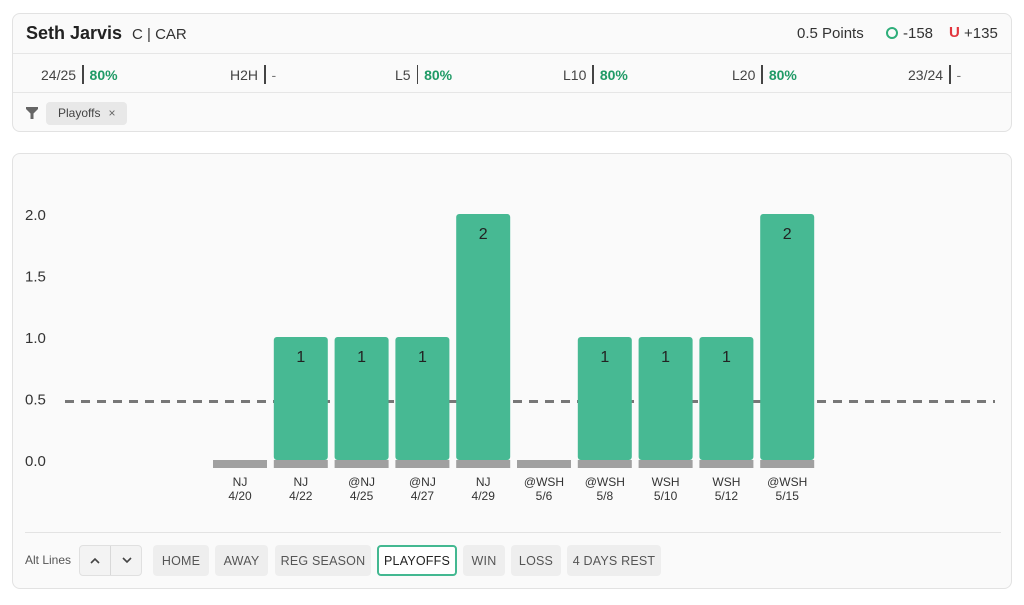 The height and width of the screenshot is (605, 1024). Describe the element at coordinates (74, 33) in the screenshot. I see `player-name: Seth Jarvis` at that location.